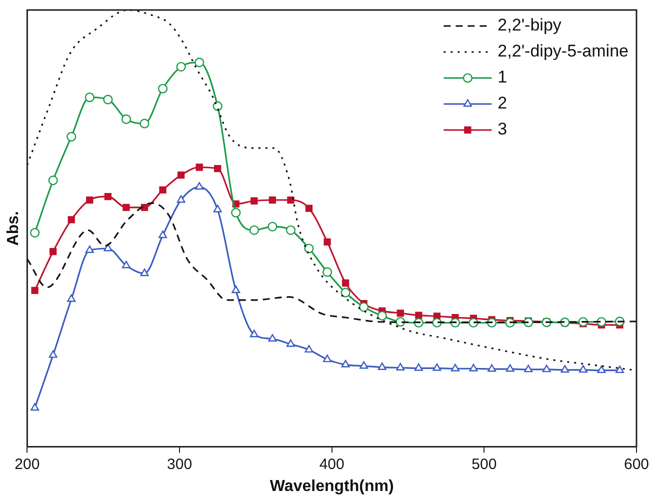 The height and width of the screenshot is (500, 652). I want to click on legend-label: 2,2'-bipy, so click(530, 25).